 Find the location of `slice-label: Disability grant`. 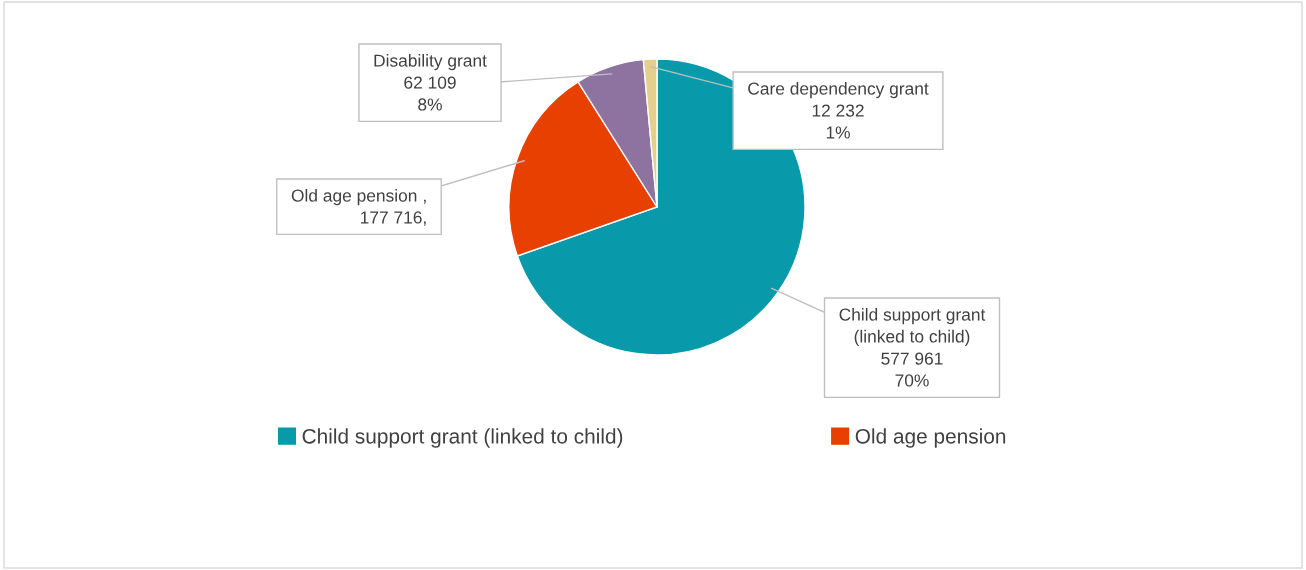

slice-label: Disability grant is located at coordinates (430, 62).